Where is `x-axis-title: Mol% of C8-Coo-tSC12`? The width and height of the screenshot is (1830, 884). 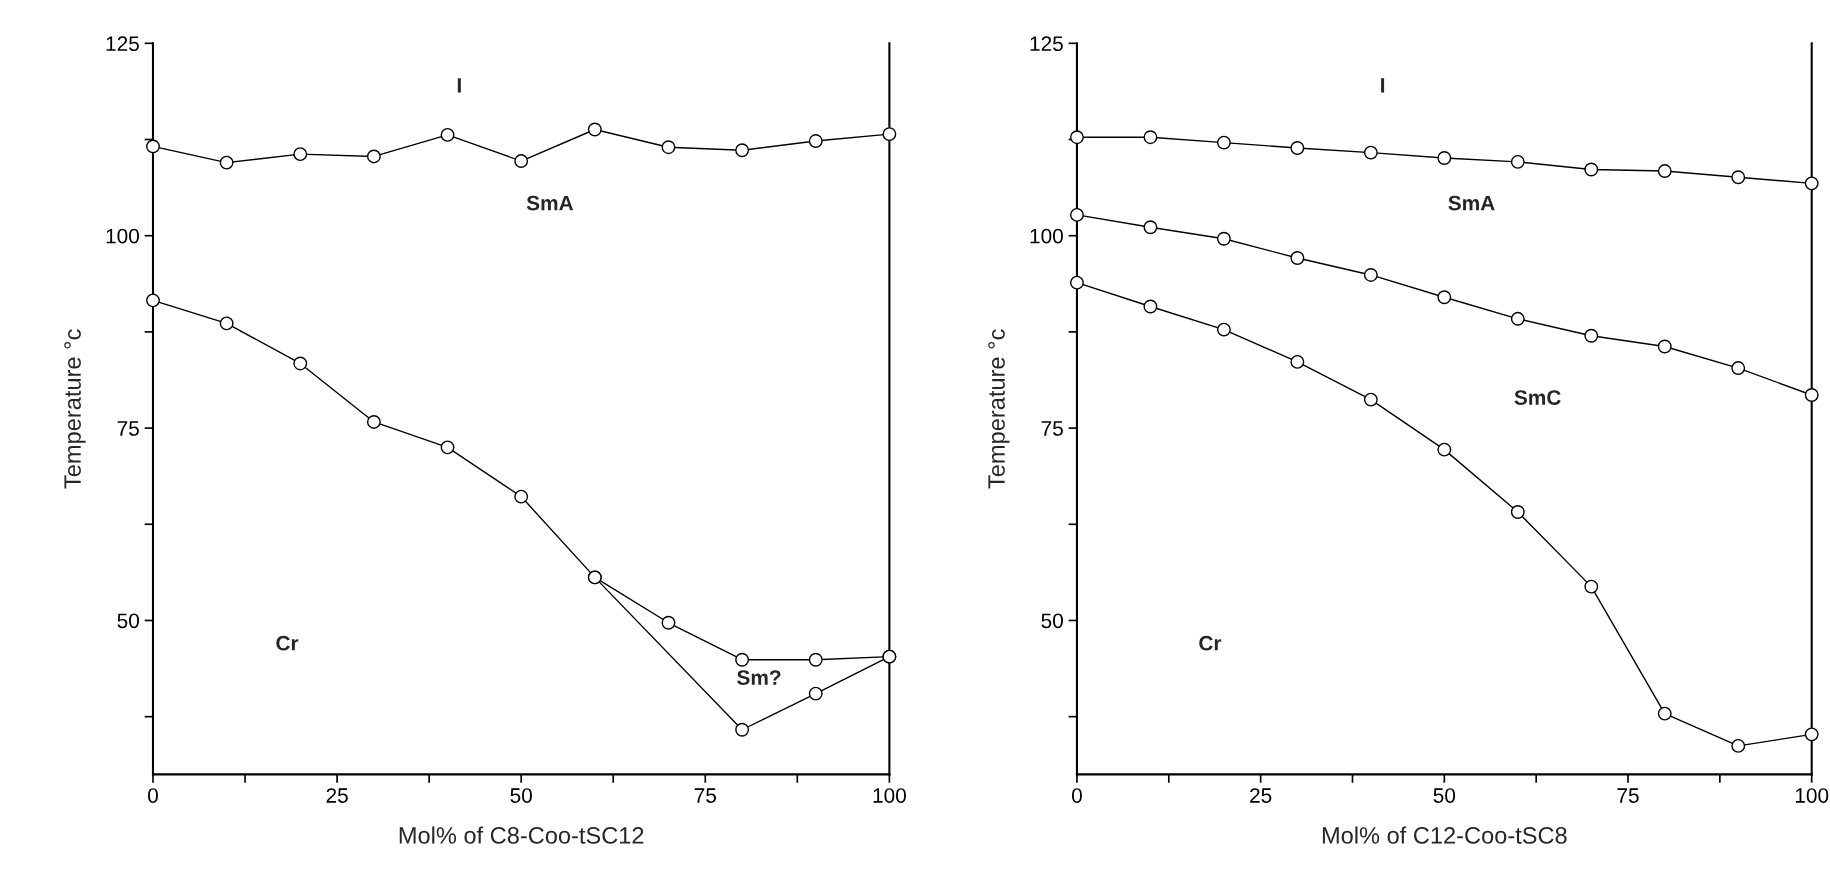
x-axis-title: Mol% of C8-Coo-tSC12 is located at coordinates (521, 835).